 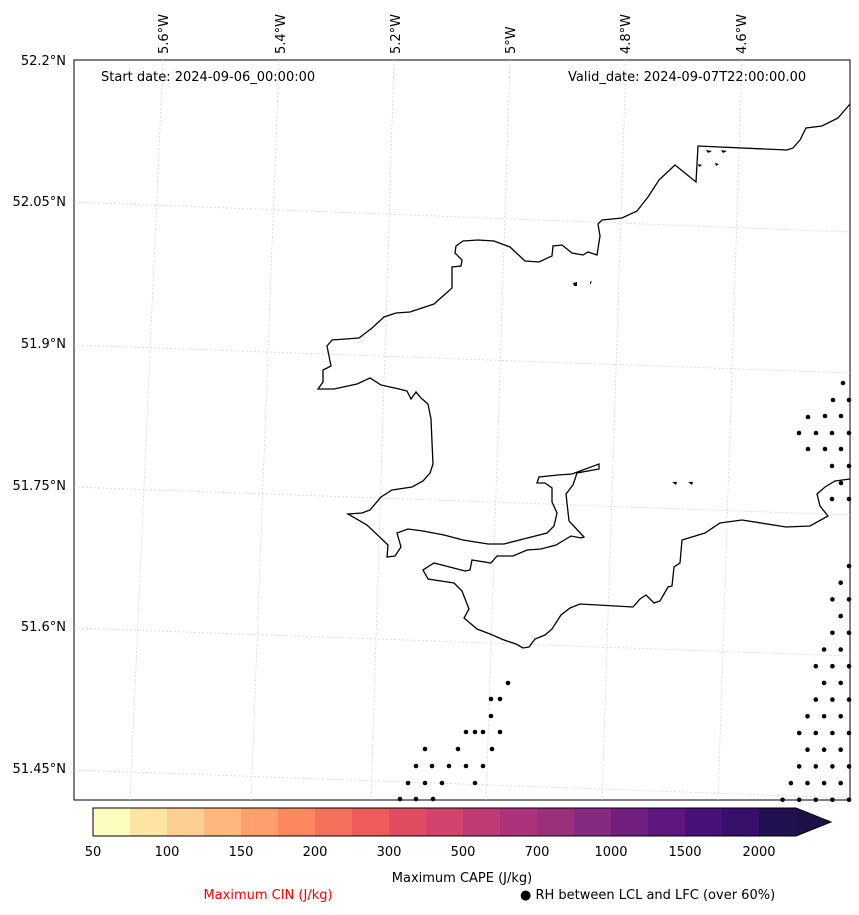 I want to click on colorbar-outline, so click(x=462, y=822).